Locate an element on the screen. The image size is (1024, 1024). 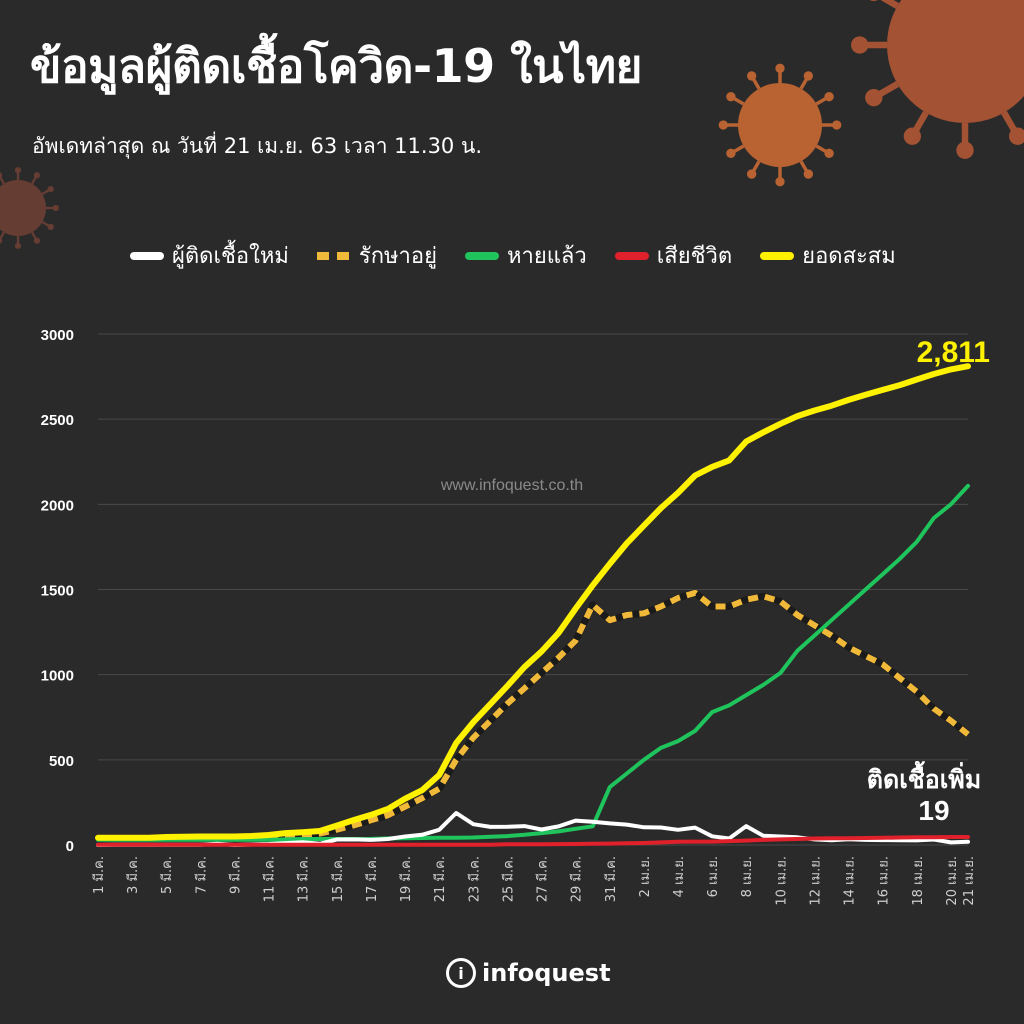
legend-swatch-recovered is located at coordinates (481, 255).